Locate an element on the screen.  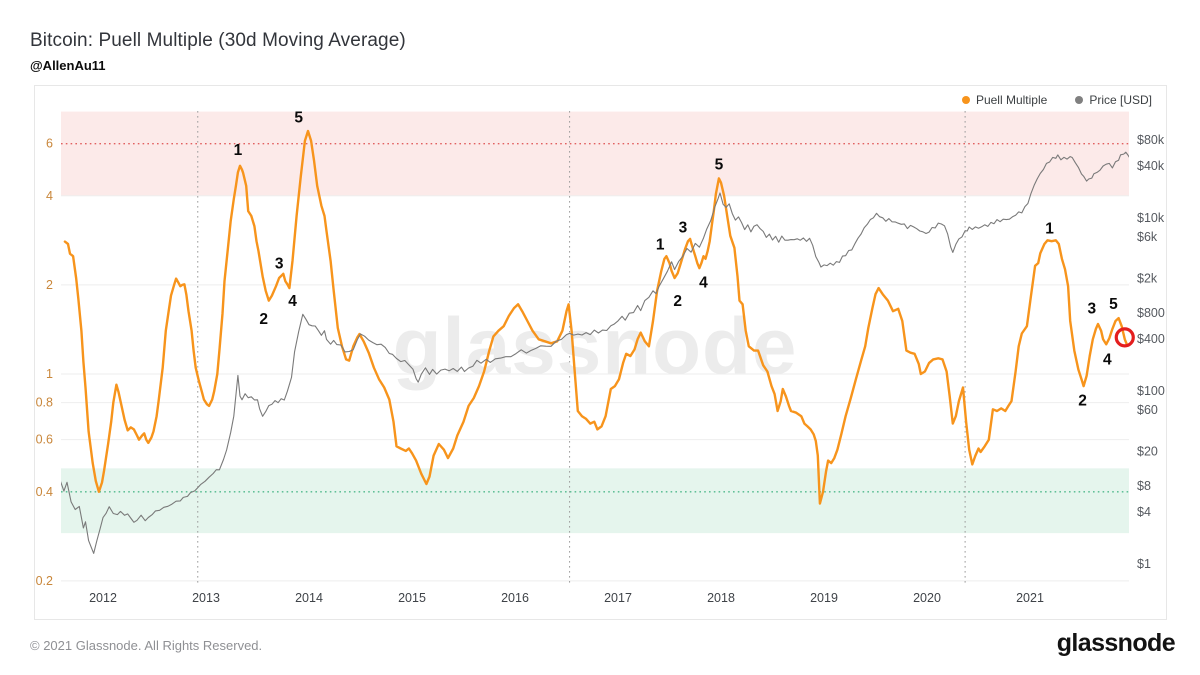
left-axis-tick: 6 is located at coordinates (49, 144).